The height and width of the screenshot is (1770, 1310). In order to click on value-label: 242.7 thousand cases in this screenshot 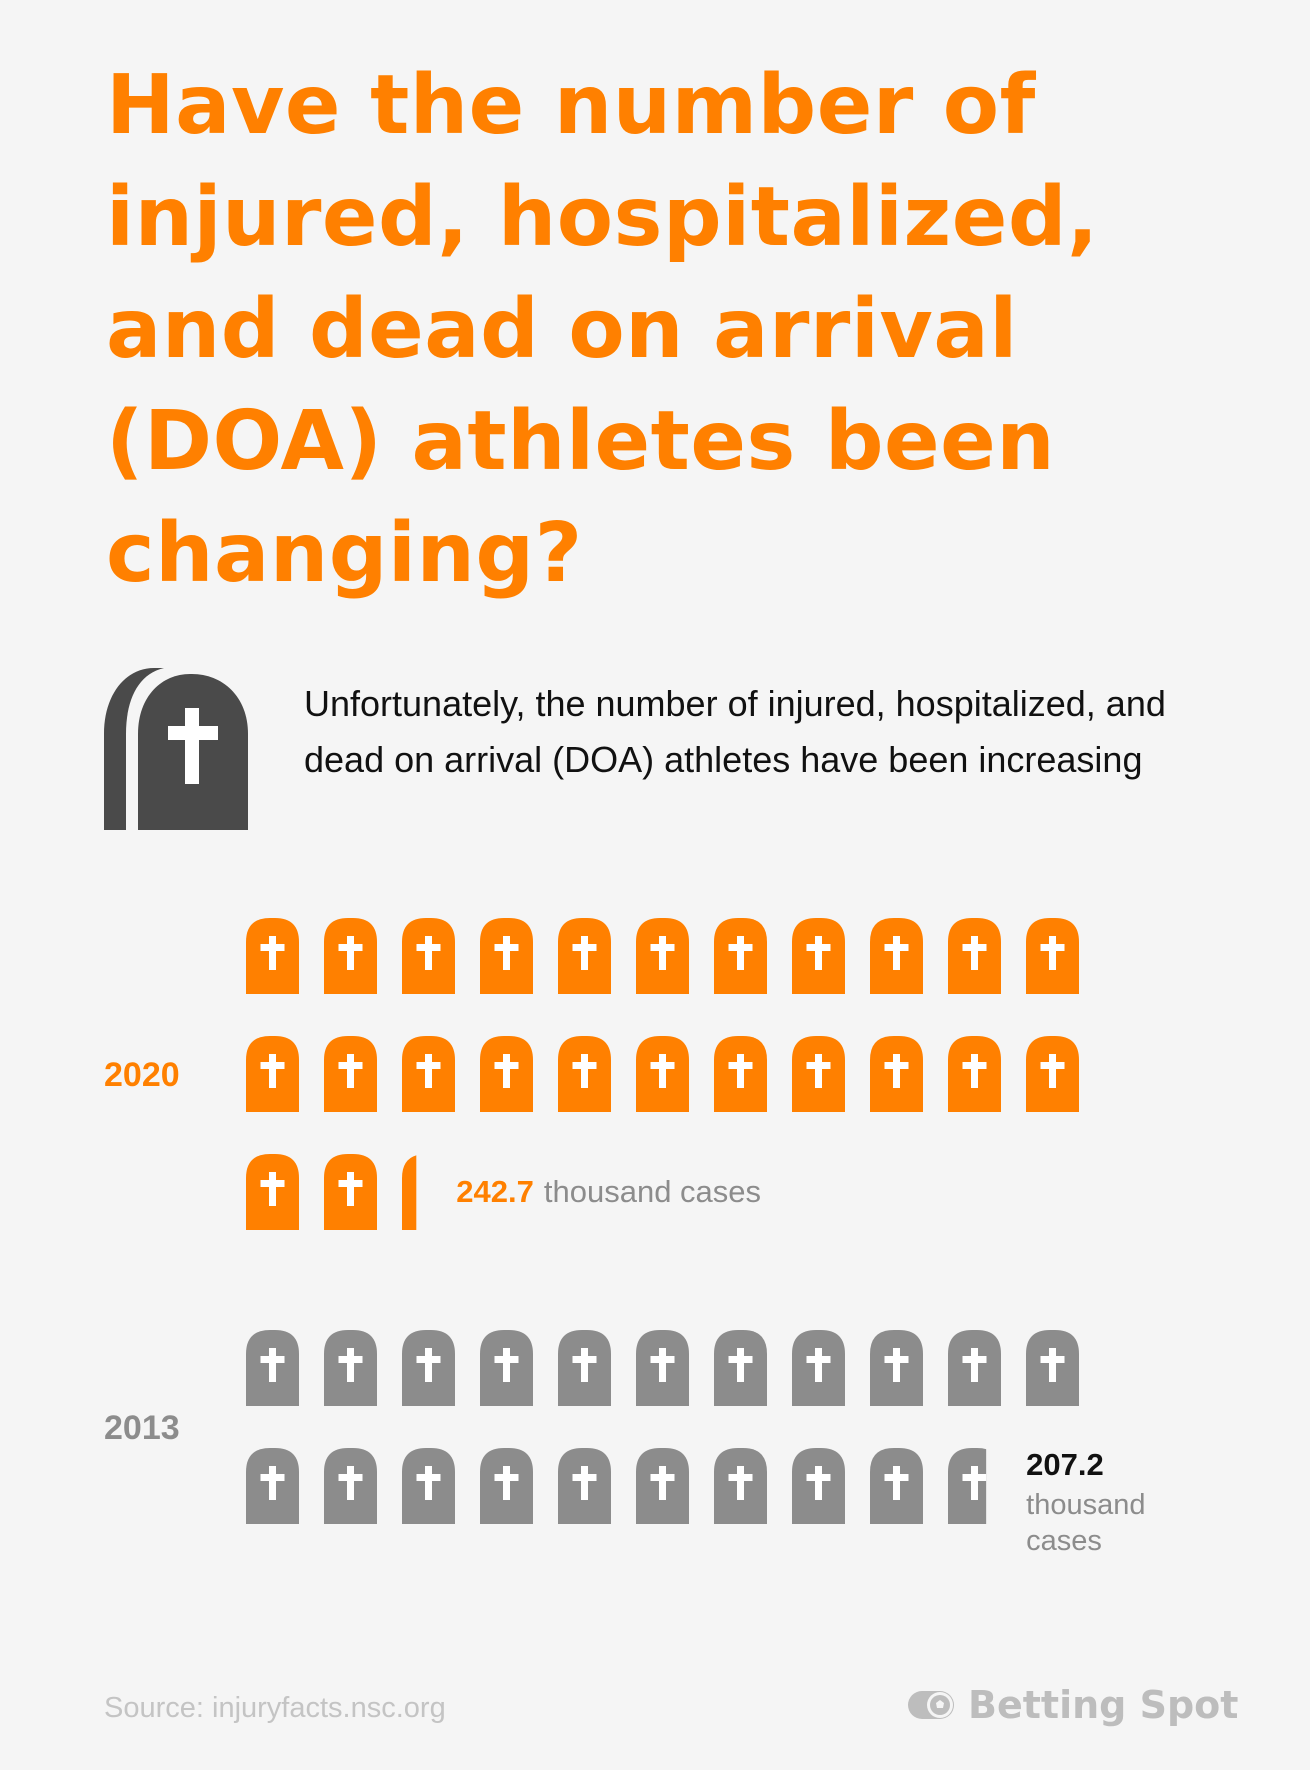, I will do `click(608, 1191)`.